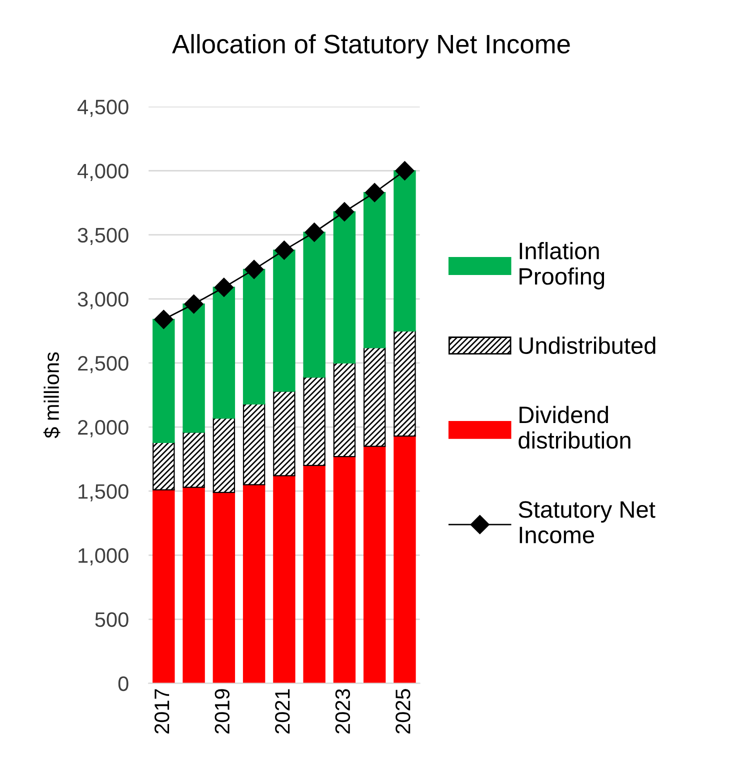 This screenshot has width=743, height=773. What do you see at coordinates (103, 301) in the screenshot?
I see `y-tick-label: 3,000` at bounding box center [103, 301].